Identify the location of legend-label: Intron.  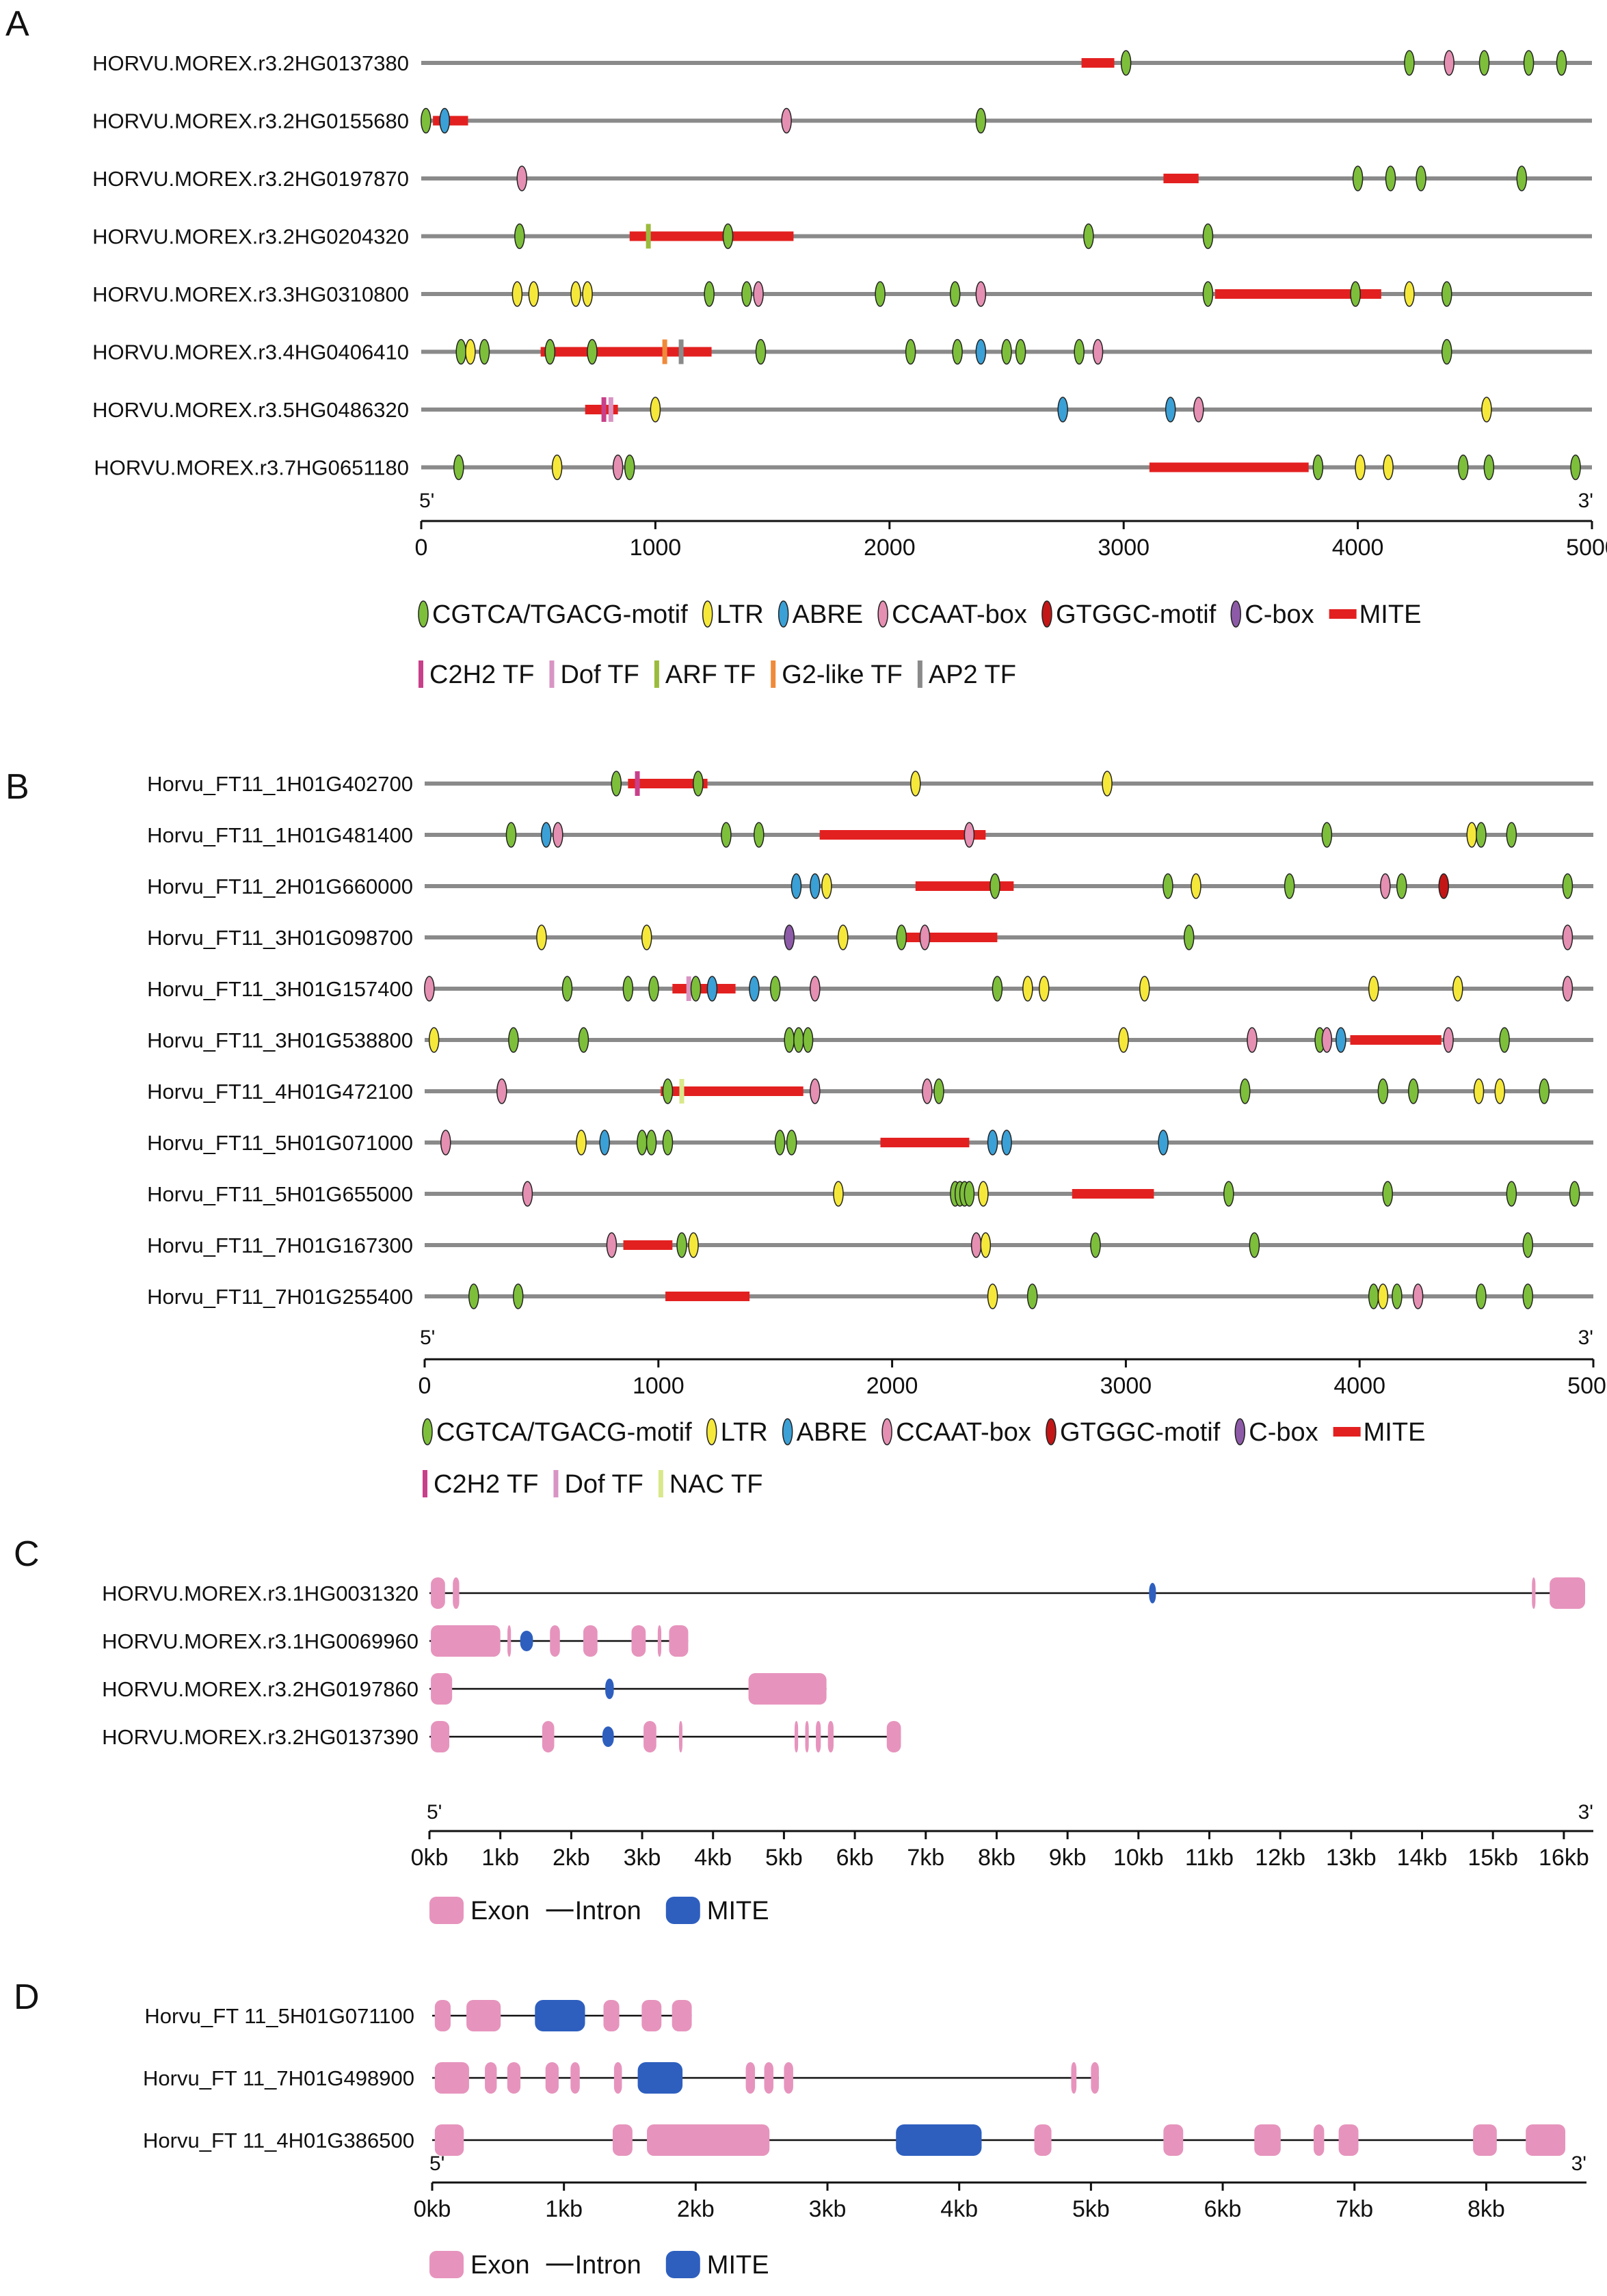
(608, 1911).